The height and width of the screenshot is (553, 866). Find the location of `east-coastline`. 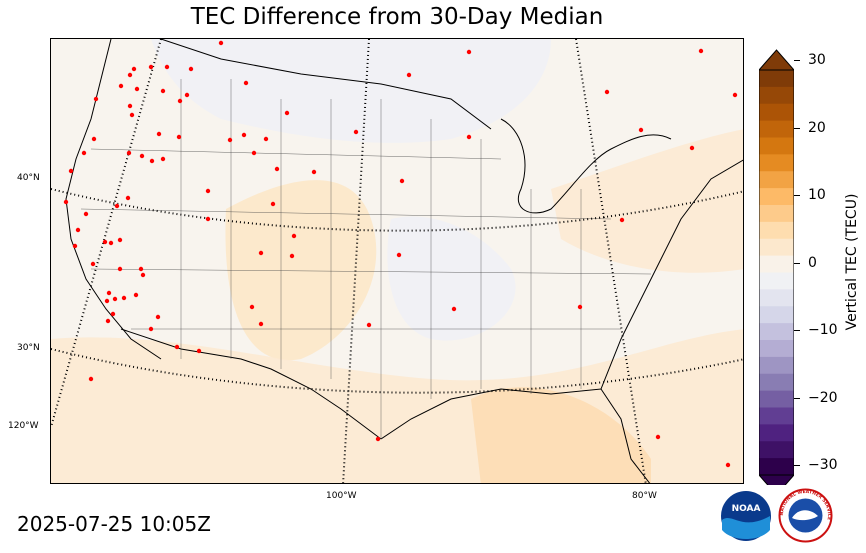

east-coastline is located at coordinates (671, 274).